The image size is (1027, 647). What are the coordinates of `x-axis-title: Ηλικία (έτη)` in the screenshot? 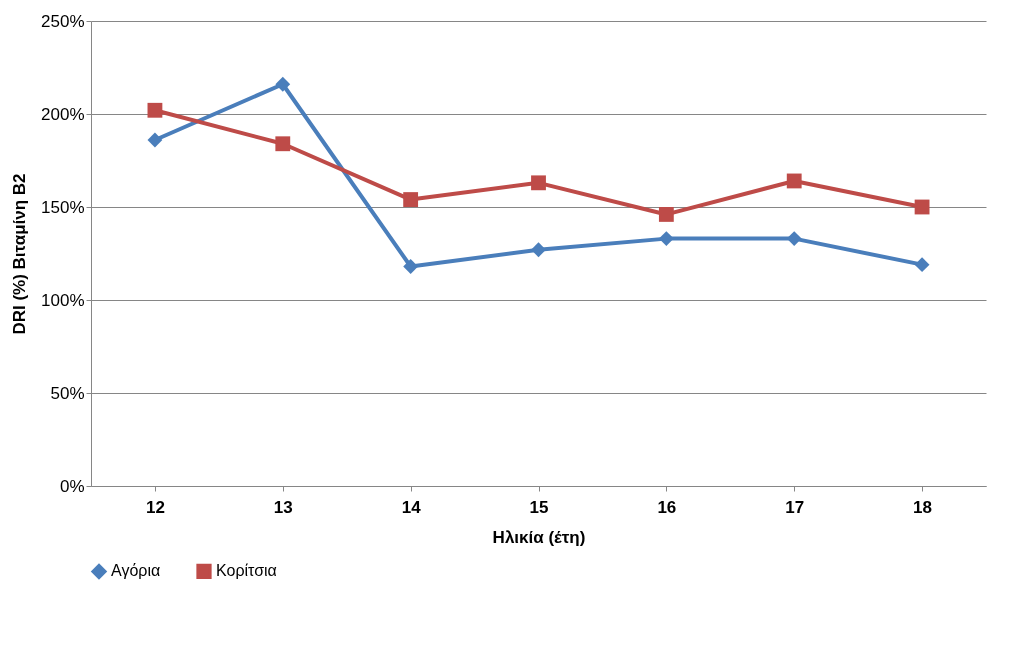 It's located at (539, 537).